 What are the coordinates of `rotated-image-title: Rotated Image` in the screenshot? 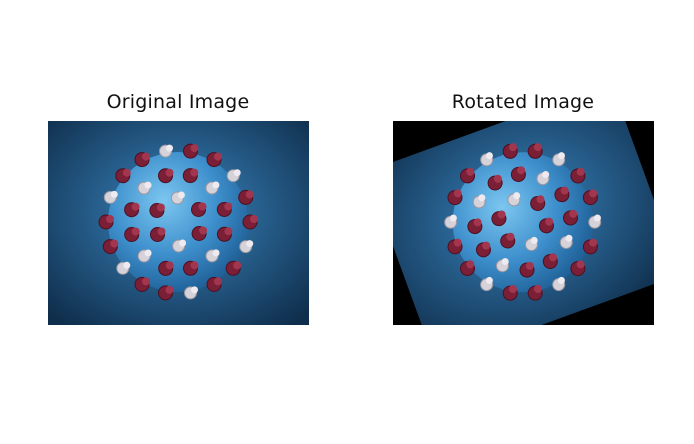 It's located at (523, 102).